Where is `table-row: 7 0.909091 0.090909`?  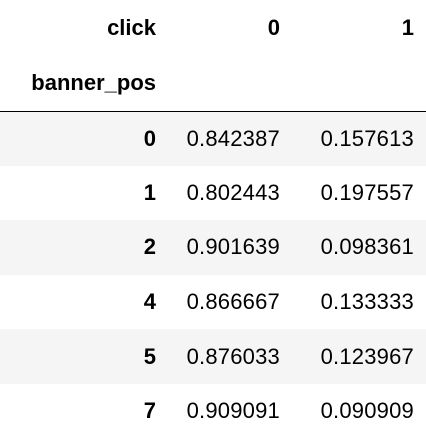
table-row: 7 0.909091 0.090909 is located at coordinates (213, 411).